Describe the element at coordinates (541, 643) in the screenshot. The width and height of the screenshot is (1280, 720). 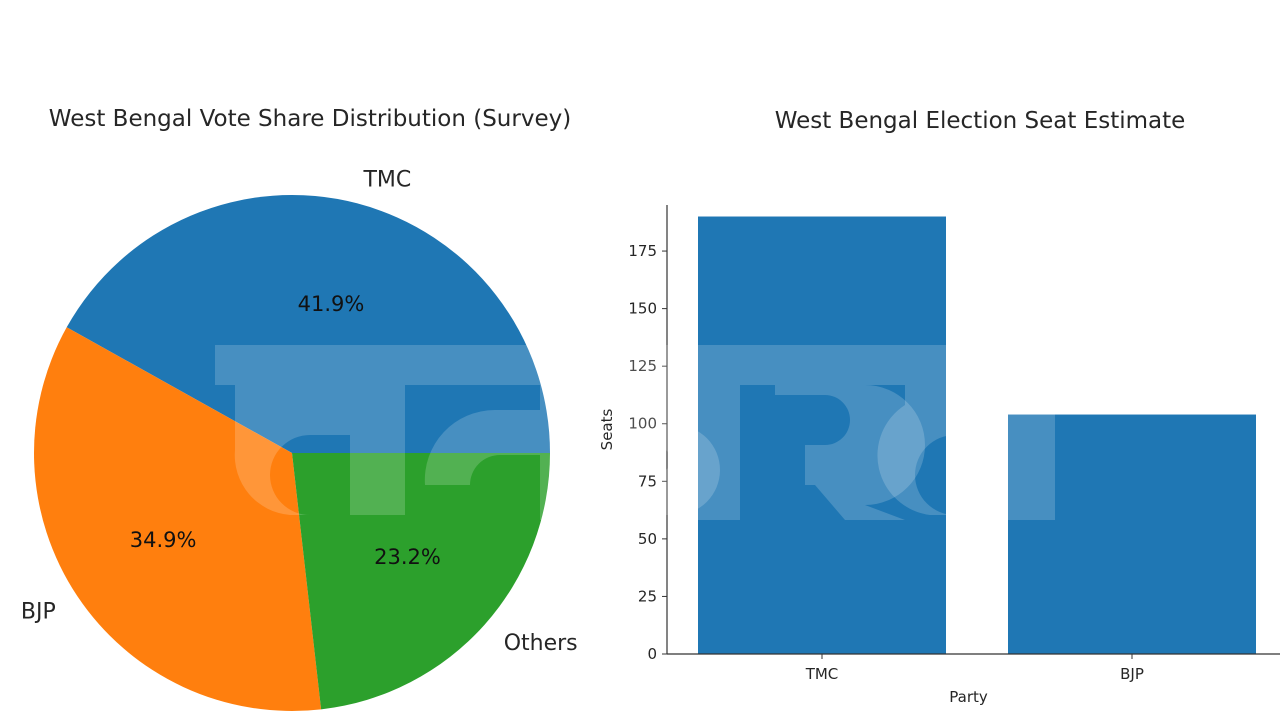
I see `pie-category-label-others: Others` at that location.